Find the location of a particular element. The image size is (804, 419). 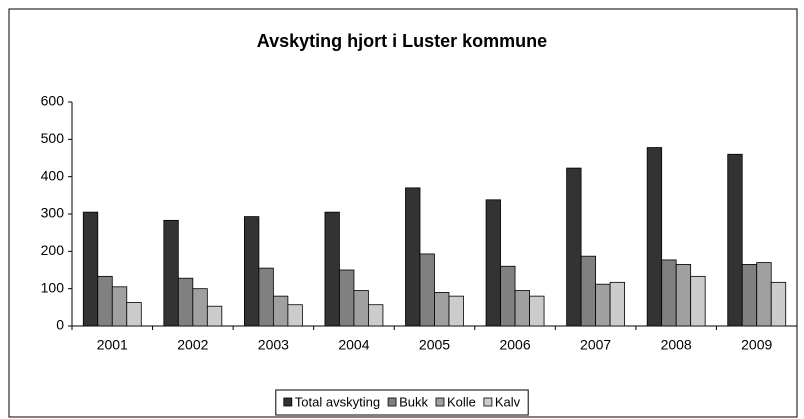

legend-label: Bukk is located at coordinates (413, 401).